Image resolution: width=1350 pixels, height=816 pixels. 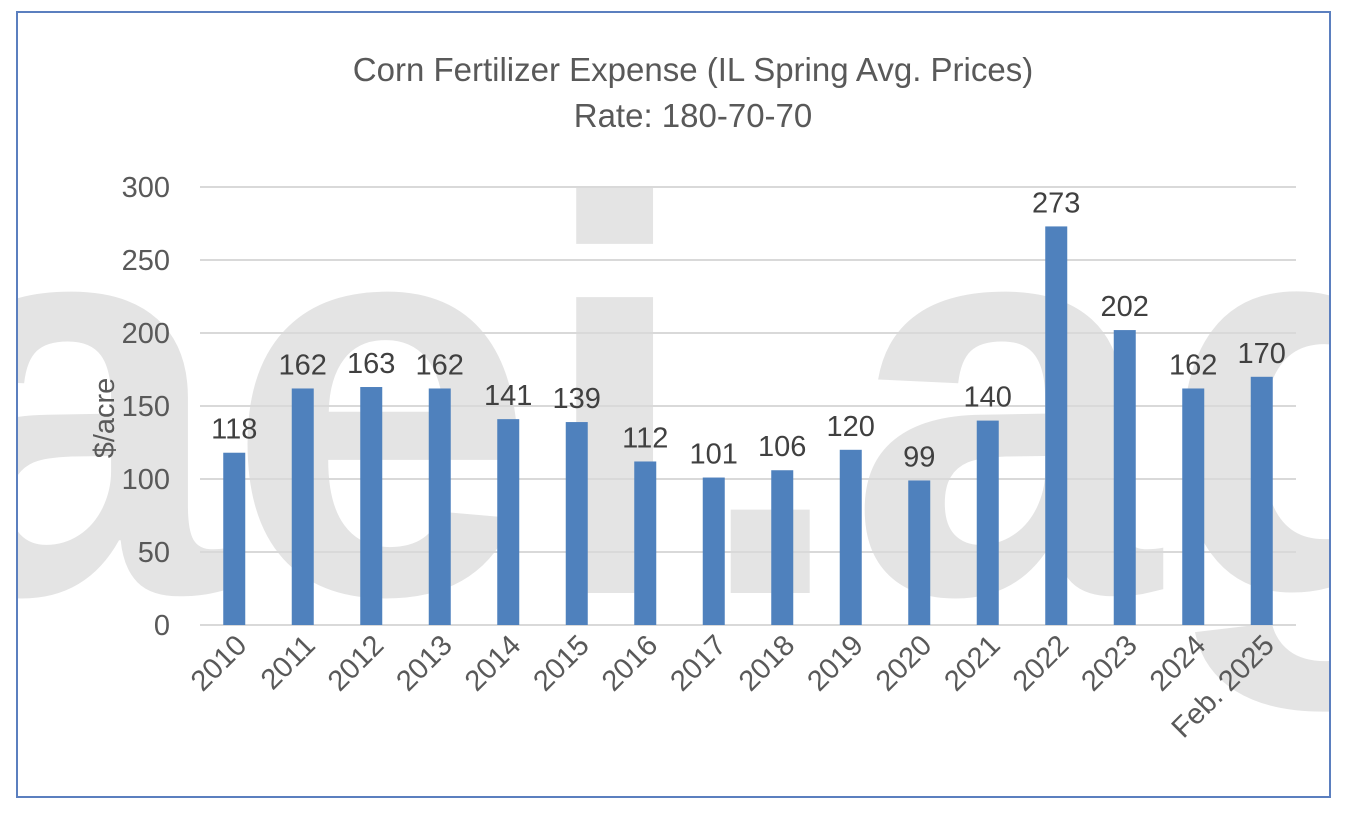 I want to click on y-tick-label: 300, so click(x=146, y=188).